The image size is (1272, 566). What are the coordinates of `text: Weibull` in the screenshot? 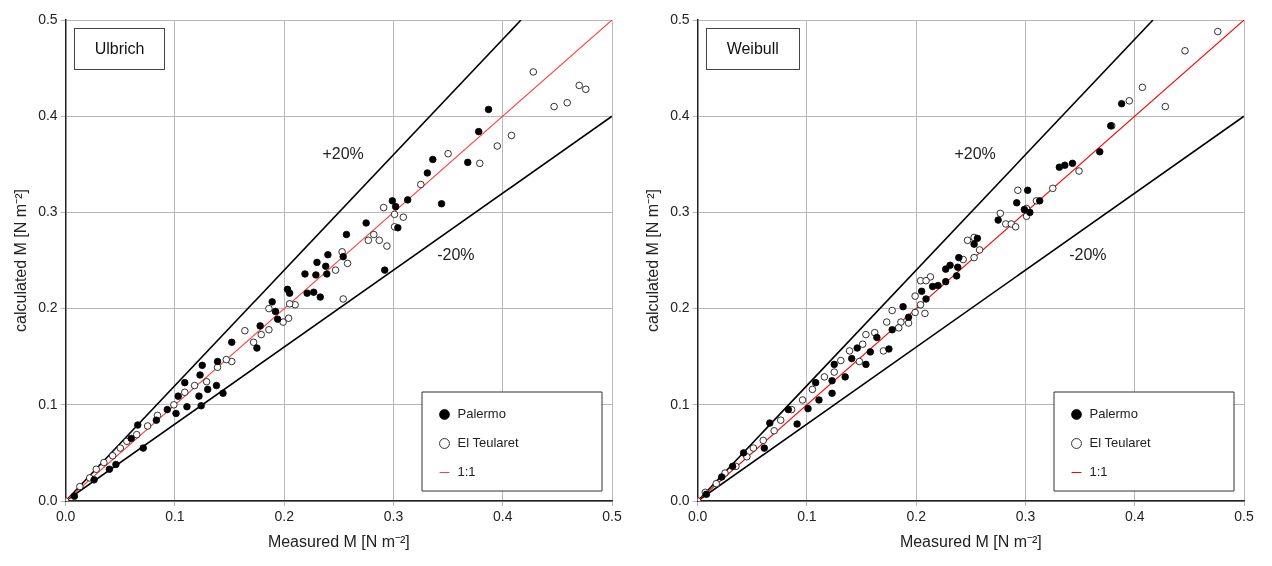 It's located at (752, 49).